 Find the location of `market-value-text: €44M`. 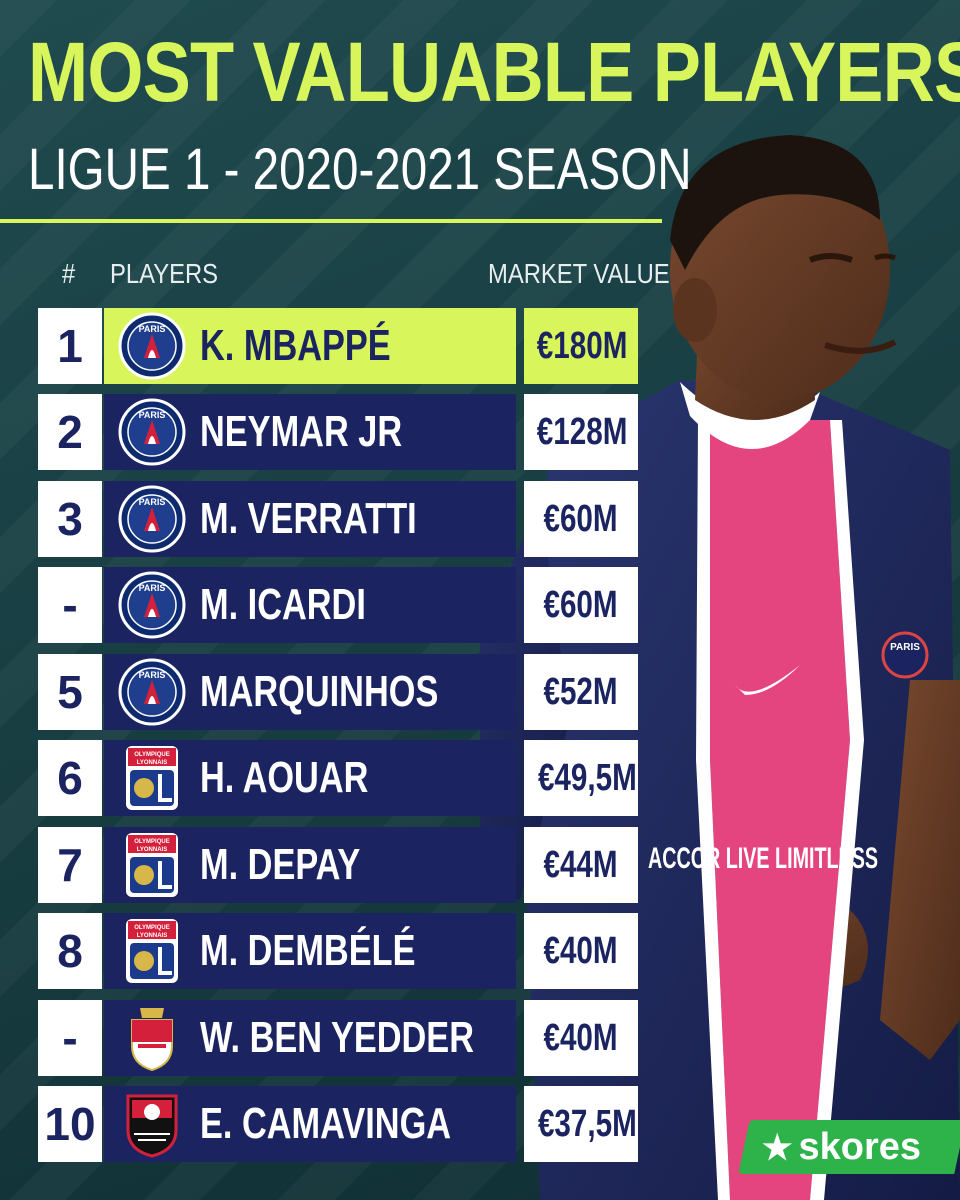

market-value-text: €44M is located at coordinates (581, 865).